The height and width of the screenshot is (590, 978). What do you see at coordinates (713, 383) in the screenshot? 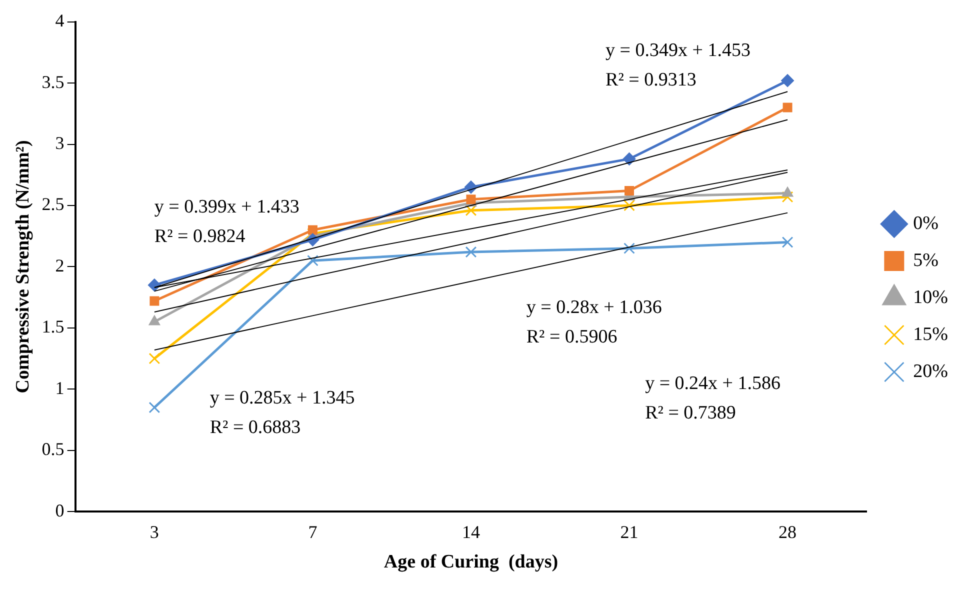
I see `annotation: y = 0.24x + 1.586` at bounding box center [713, 383].